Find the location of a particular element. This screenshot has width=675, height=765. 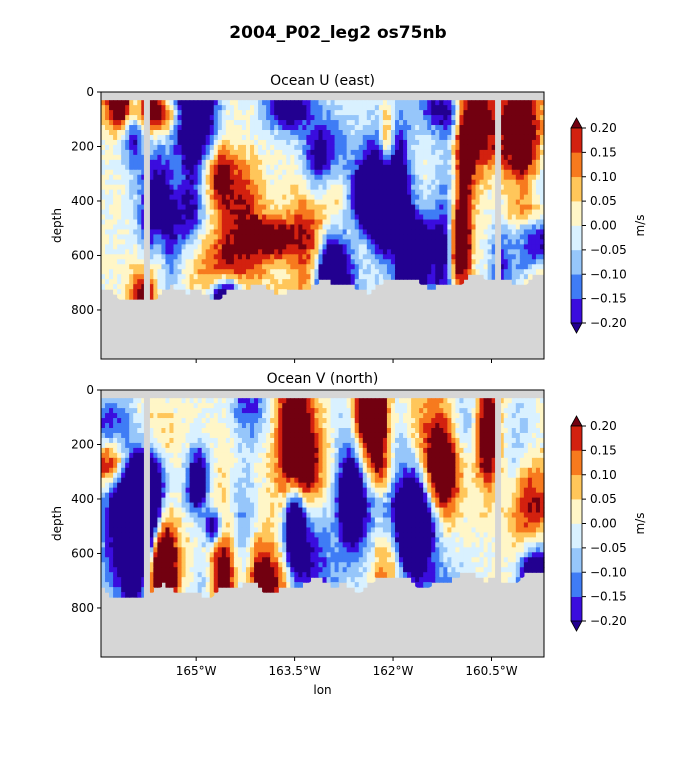

x-tick-label: 160.5°W is located at coordinates (491, 671).